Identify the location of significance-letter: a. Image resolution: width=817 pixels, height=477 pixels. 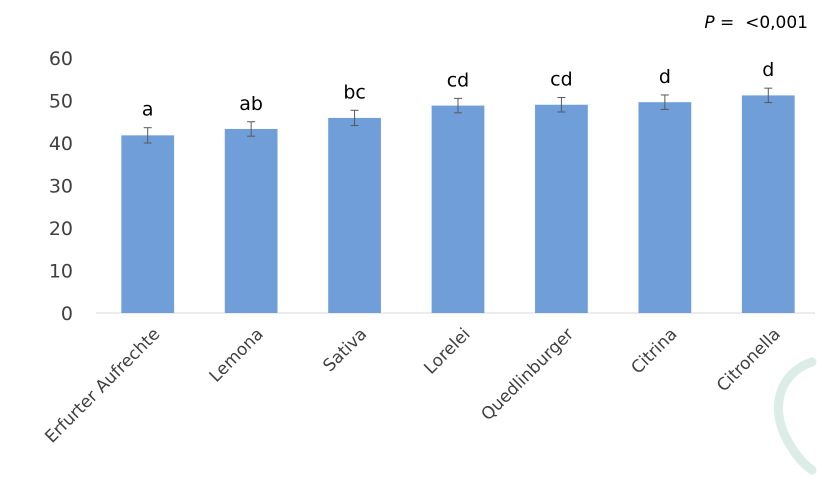
(148, 110).